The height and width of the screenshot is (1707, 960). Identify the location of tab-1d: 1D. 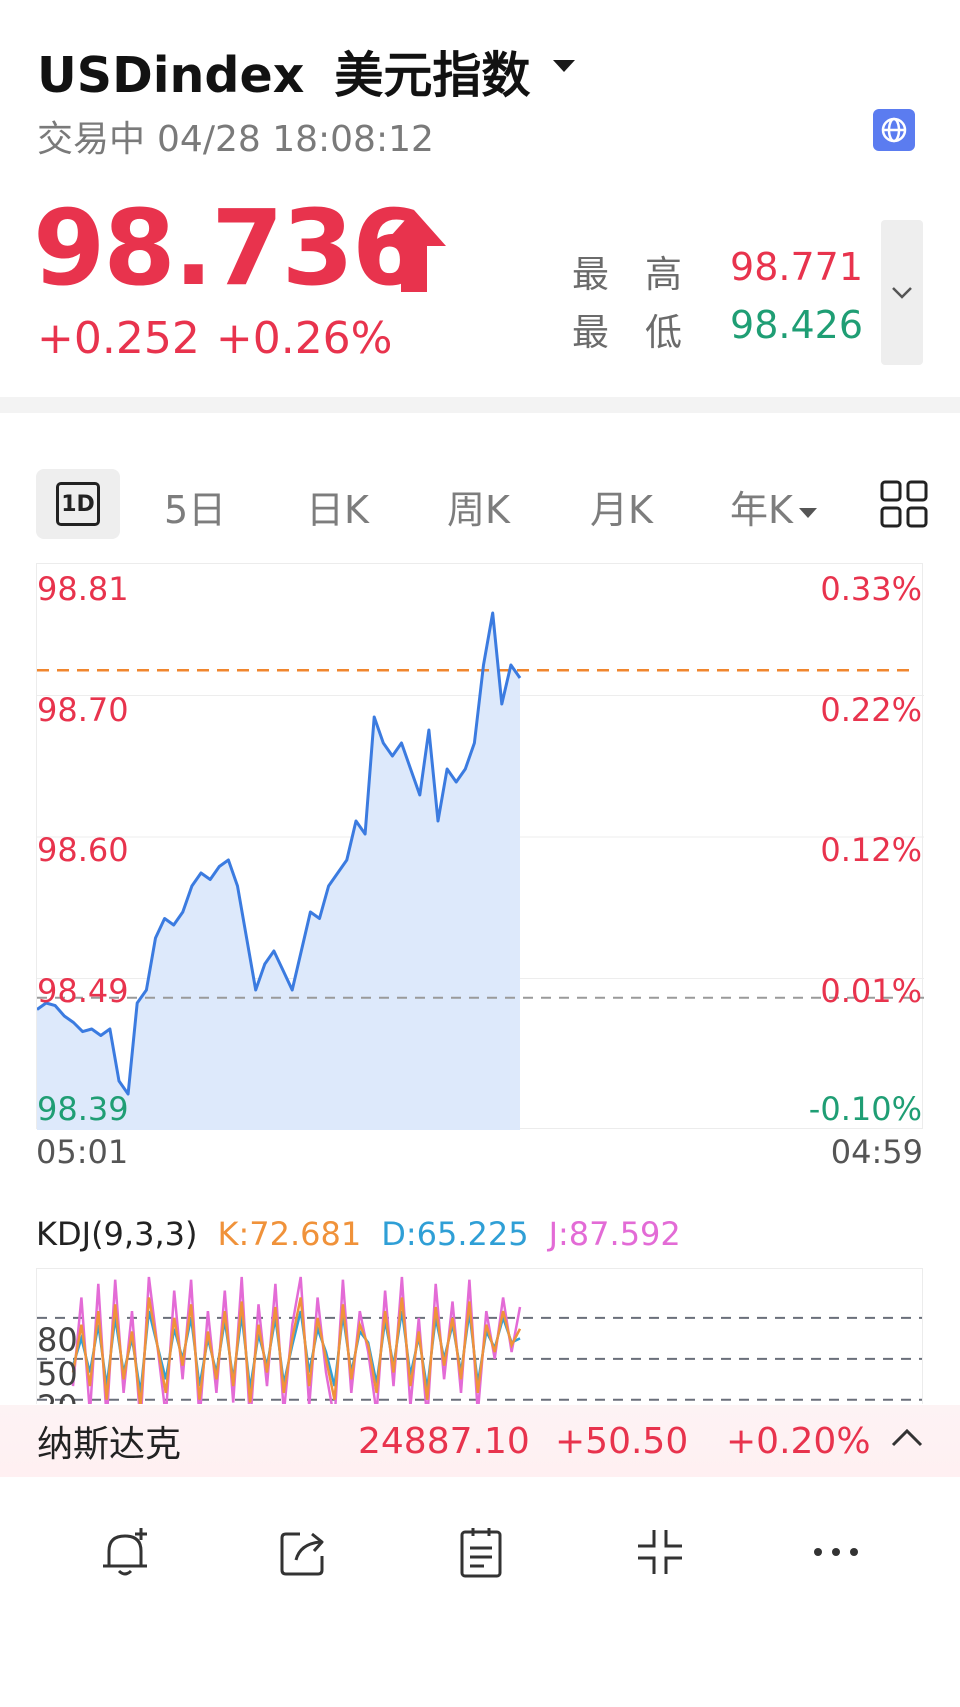
(78, 504).